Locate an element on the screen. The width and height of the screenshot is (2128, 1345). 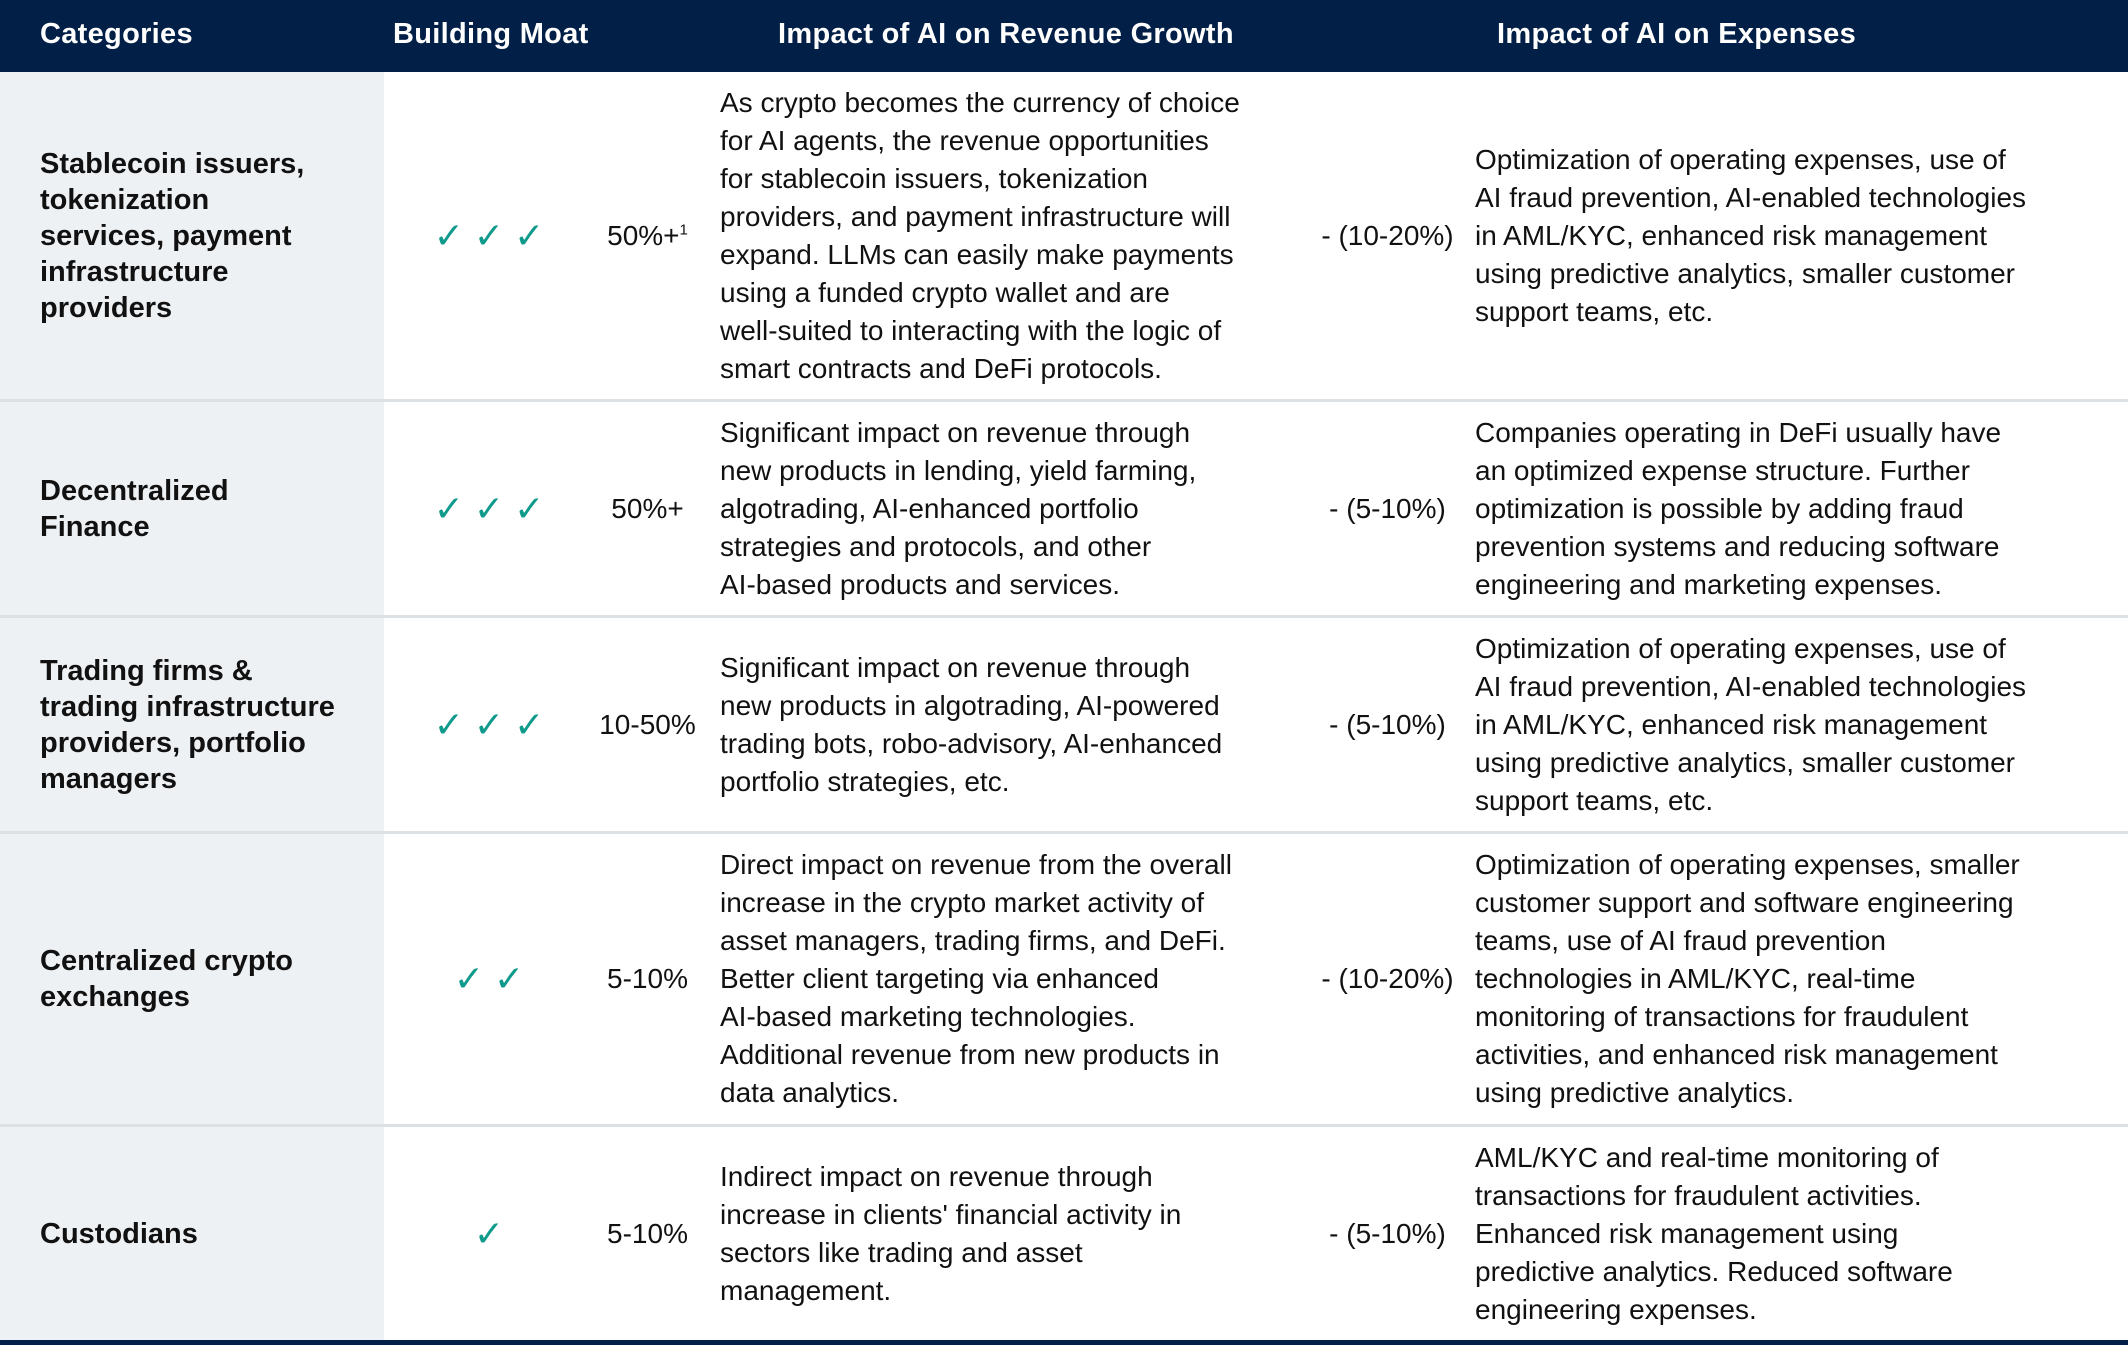
text-line: providers is located at coordinates (106, 307).